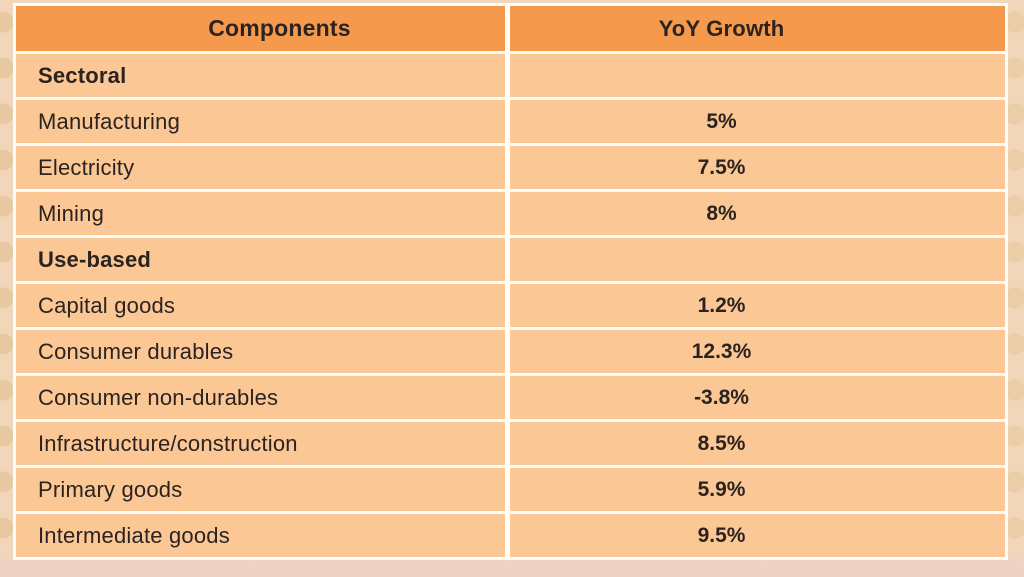 The width and height of the screenshot is (1024, 577). I want to click on table-section-row: Use-based, so click(510, 259).